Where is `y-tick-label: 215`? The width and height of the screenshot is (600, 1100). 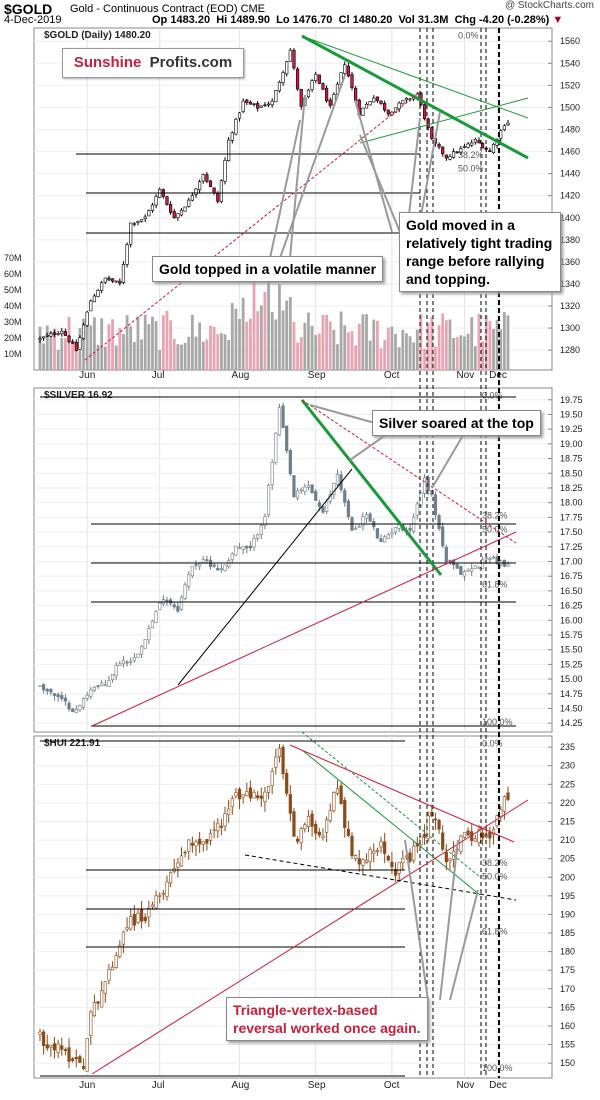
y-tick-label: 215 is located at coordinates (567, 822).